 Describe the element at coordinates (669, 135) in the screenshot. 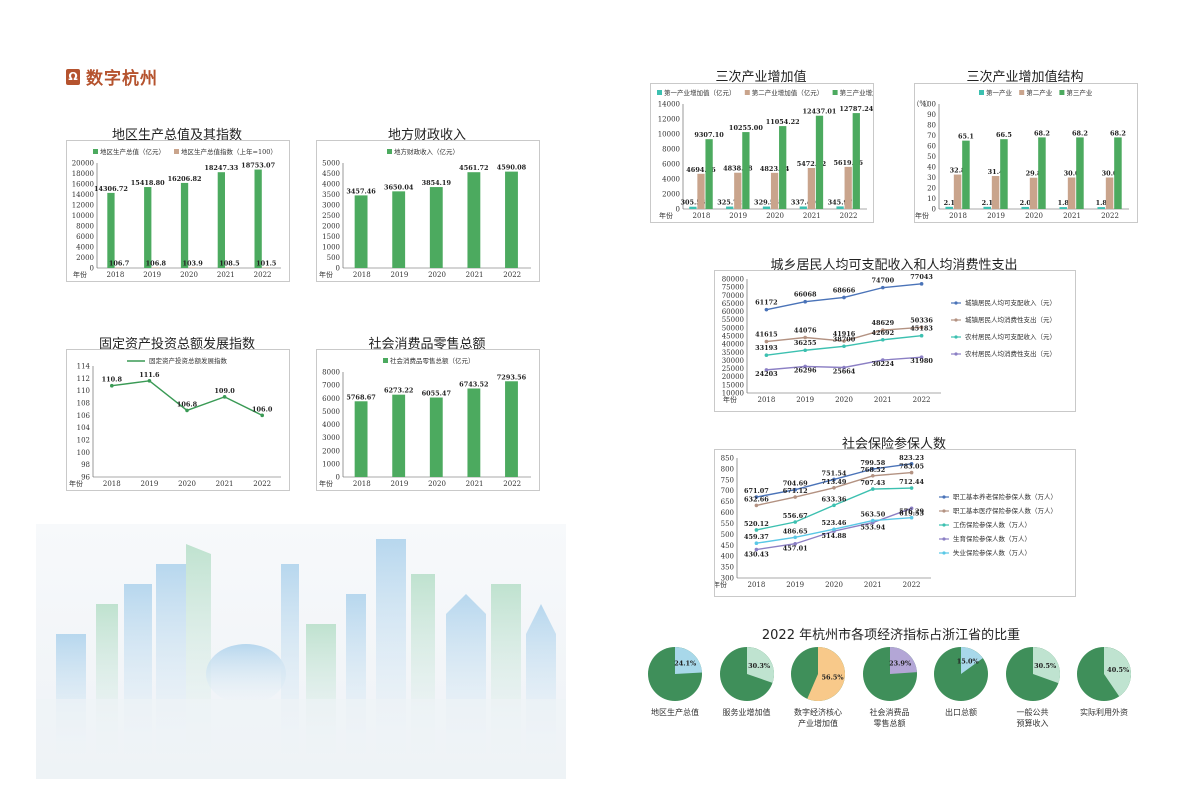

I see `y-tick-label: 10000` at that location.